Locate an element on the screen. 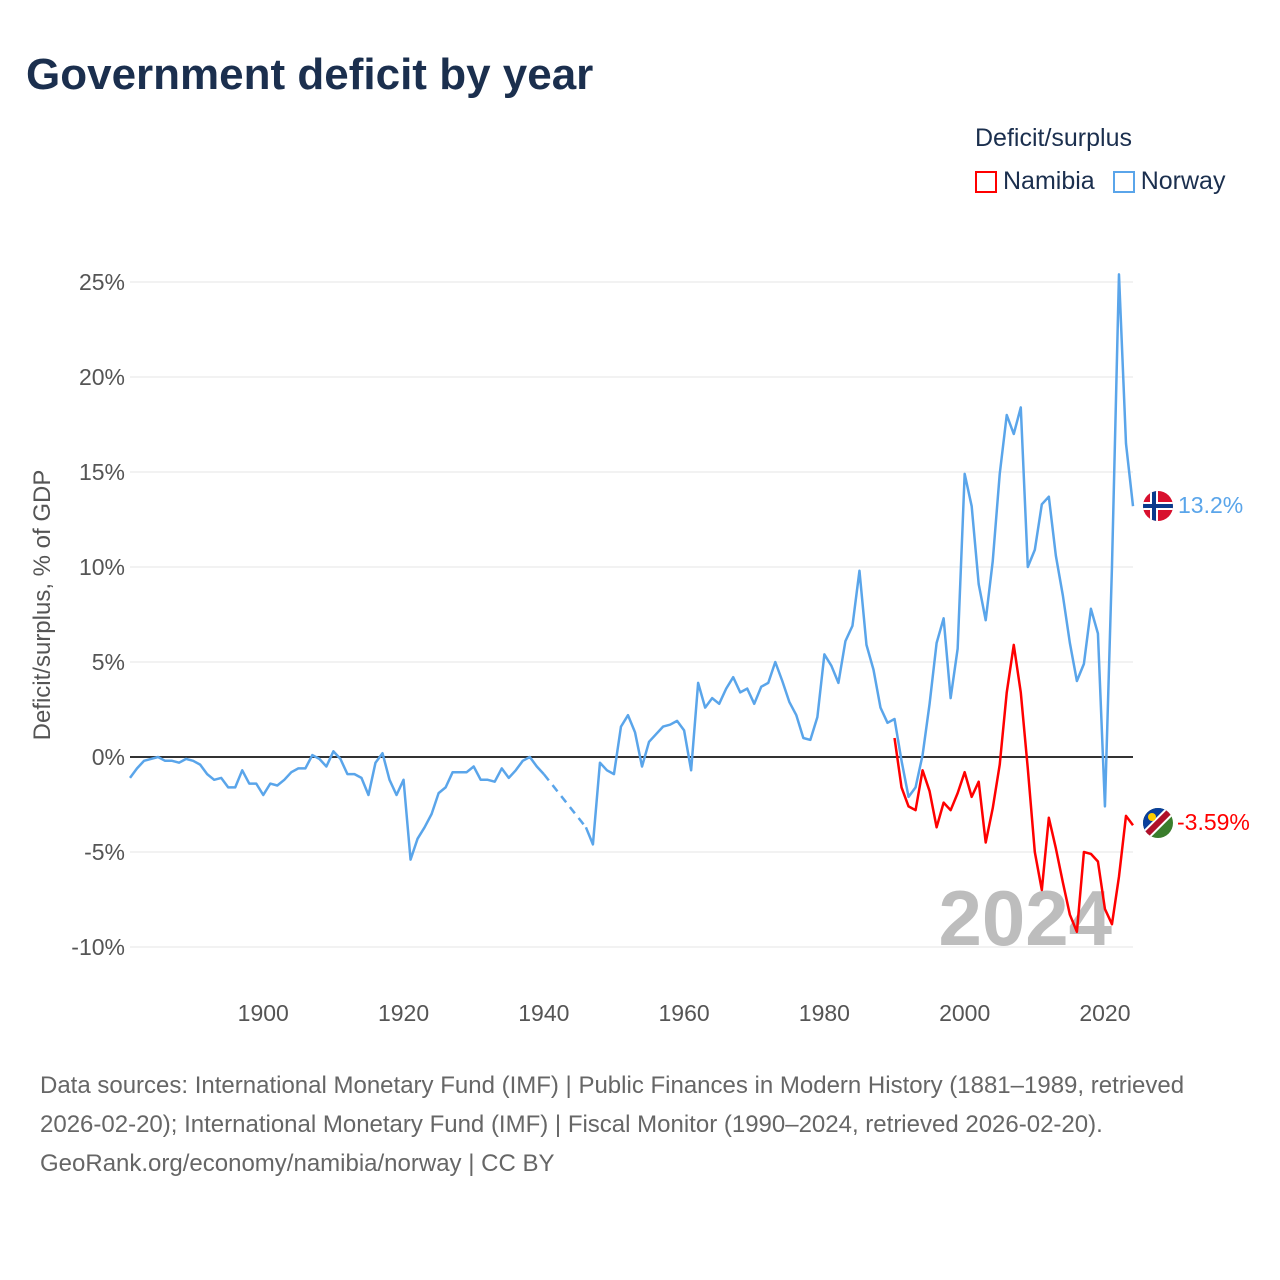 The image size is (1280, 1280). y-tick-label: 25% is located at coordinates (102, 282).